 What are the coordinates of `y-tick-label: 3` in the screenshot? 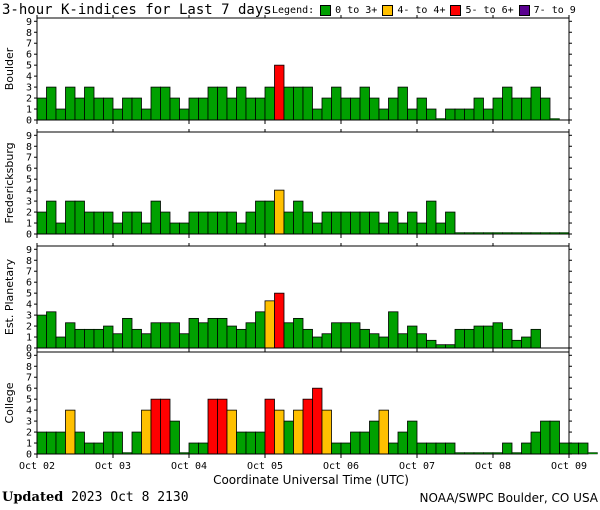 It's located at (29, 202).